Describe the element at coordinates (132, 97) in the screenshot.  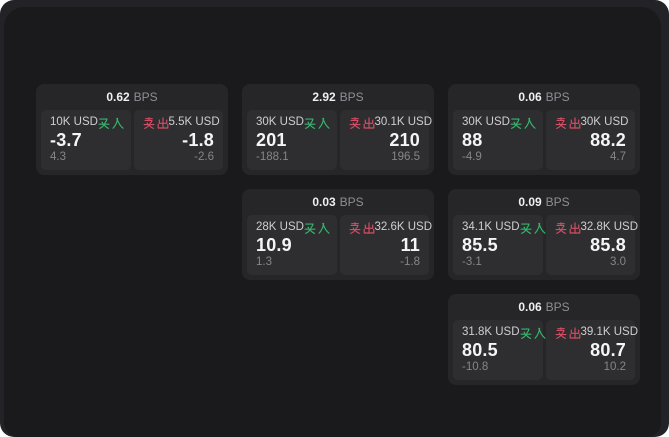
I see `card-header: 0.62 BPS` at that location.